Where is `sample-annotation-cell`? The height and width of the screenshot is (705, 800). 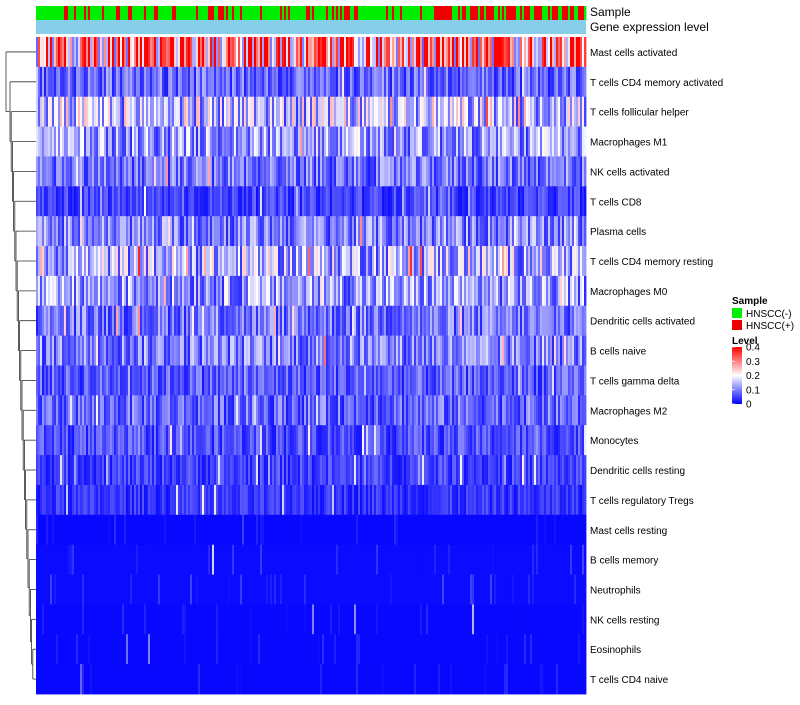
sample-annotation-cell is located at coordinates (585, 13).